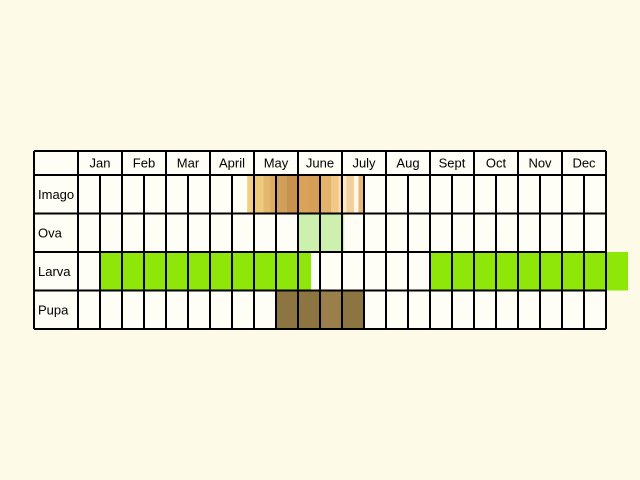  What do you see at coordinates (144, 163) in the screenshot?
I see `month-label: Feb` at bounding box center [144, 163].